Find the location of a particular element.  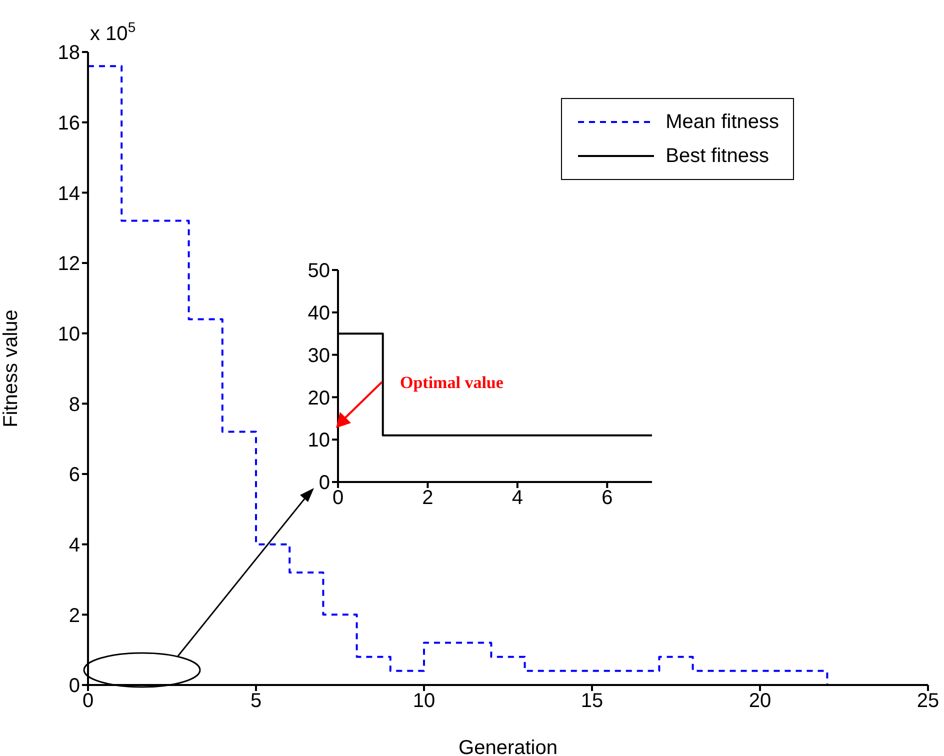

y-tick-label: 8 is located at coordinates (74, 405).